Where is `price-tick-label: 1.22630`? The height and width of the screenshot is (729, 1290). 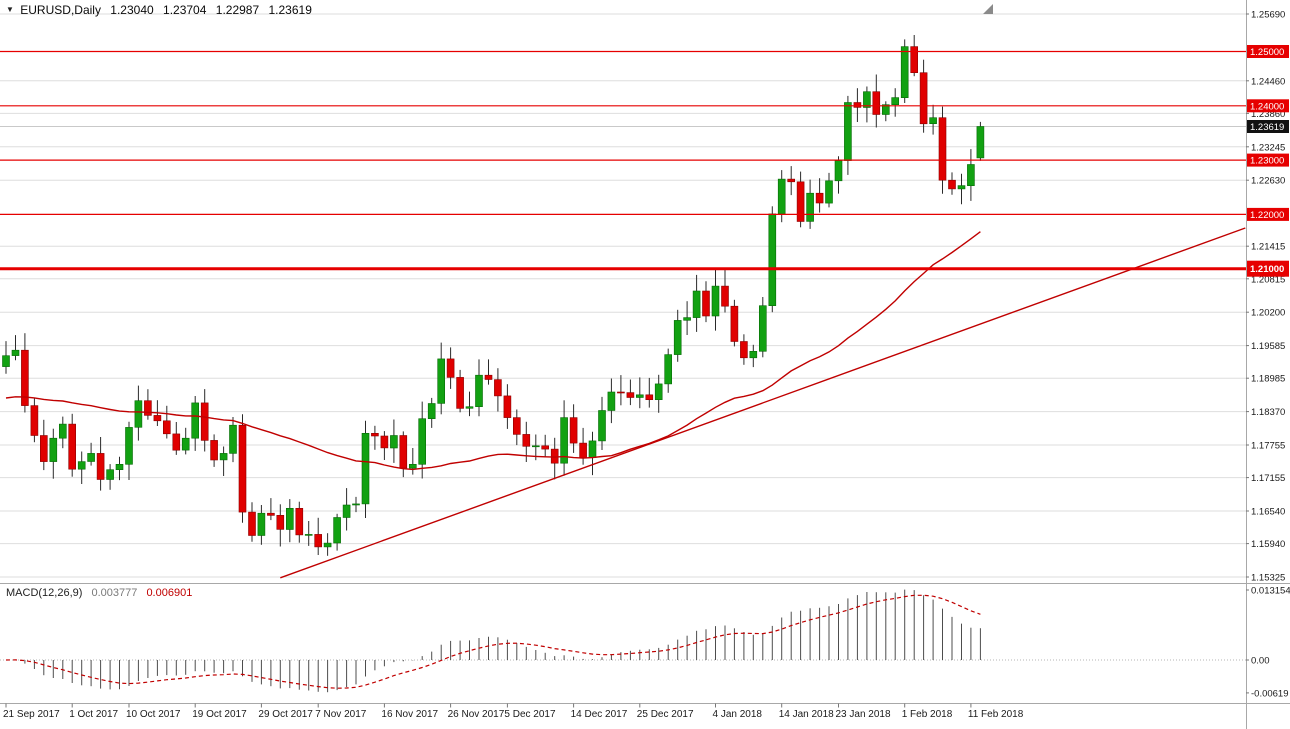 price-tick-label: 1.22630 is located at coordinates (1268, 181).